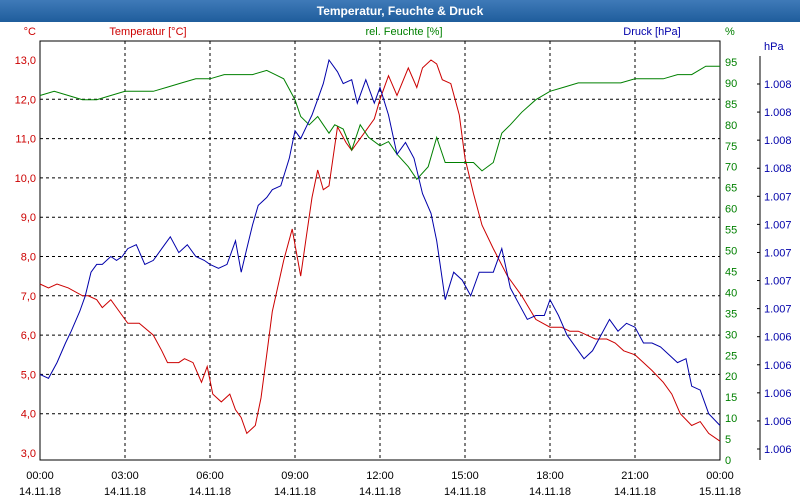 This screenshot has height=500, width=800. What do you see at coordinates (400, 11) in the screenshot?
I see `window-title: Temperatur, Feuchte & Druck` at bounding box center [400, 11].